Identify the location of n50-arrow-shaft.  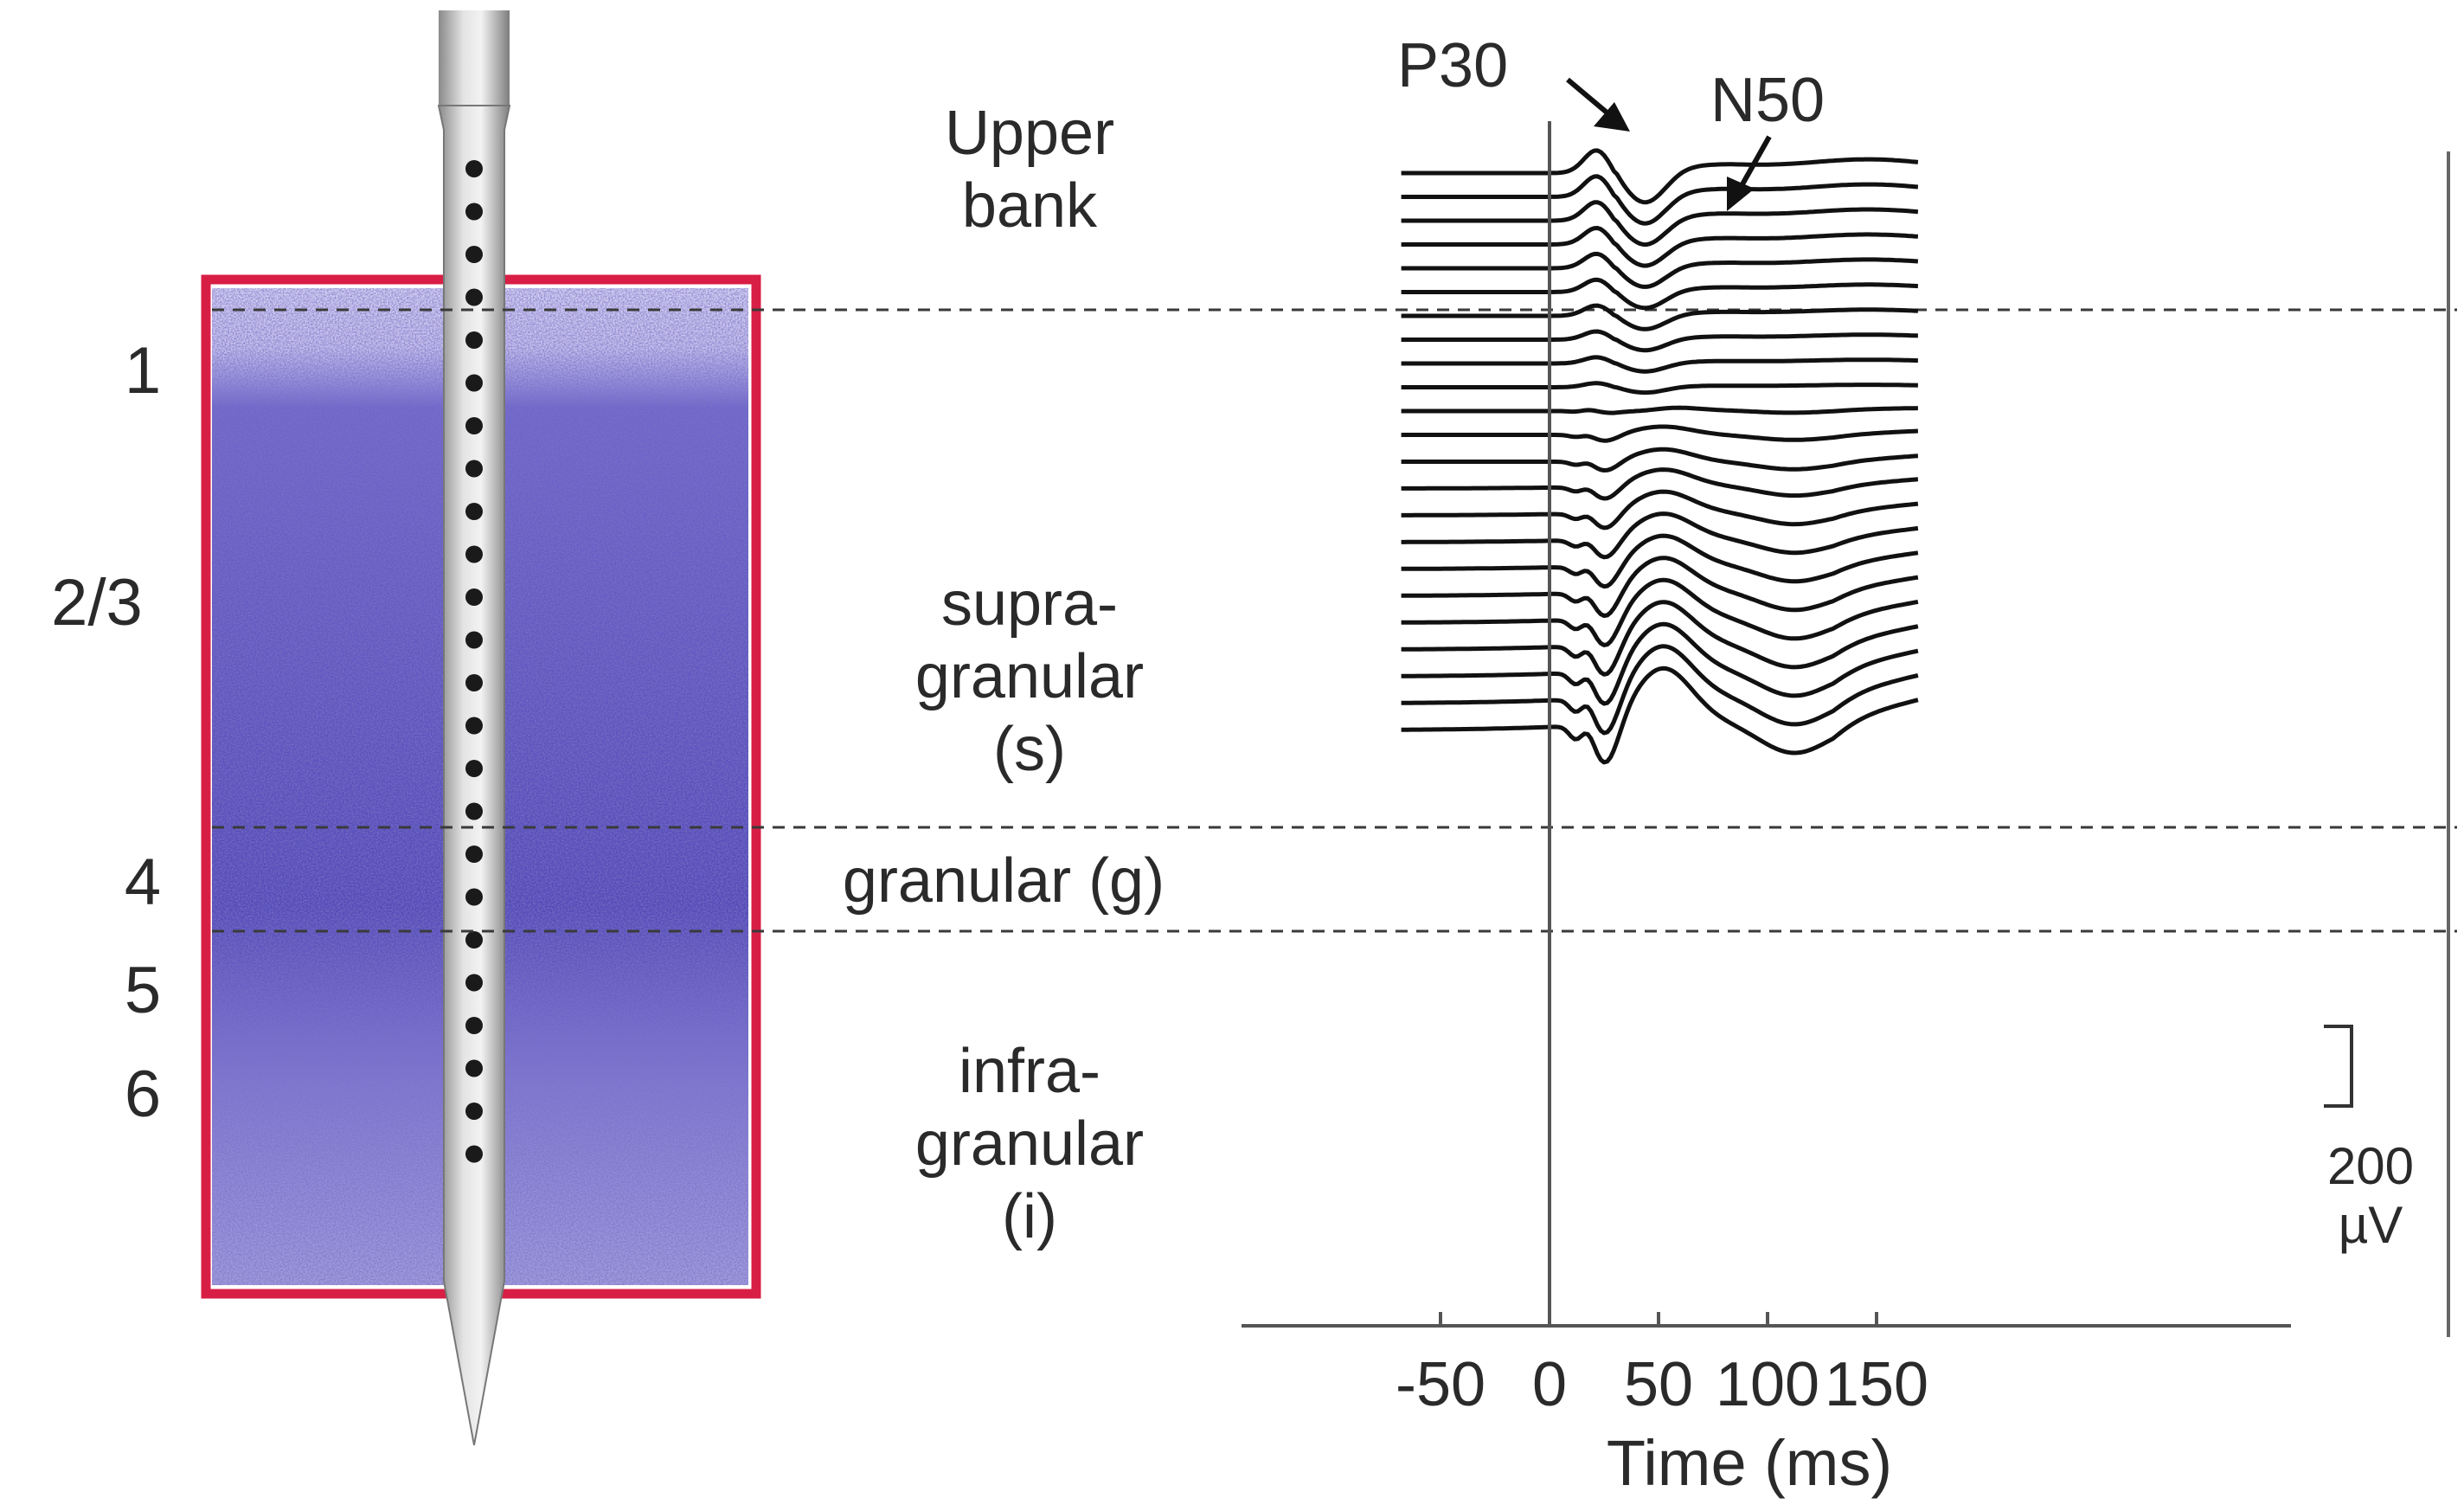
(1754, 163).